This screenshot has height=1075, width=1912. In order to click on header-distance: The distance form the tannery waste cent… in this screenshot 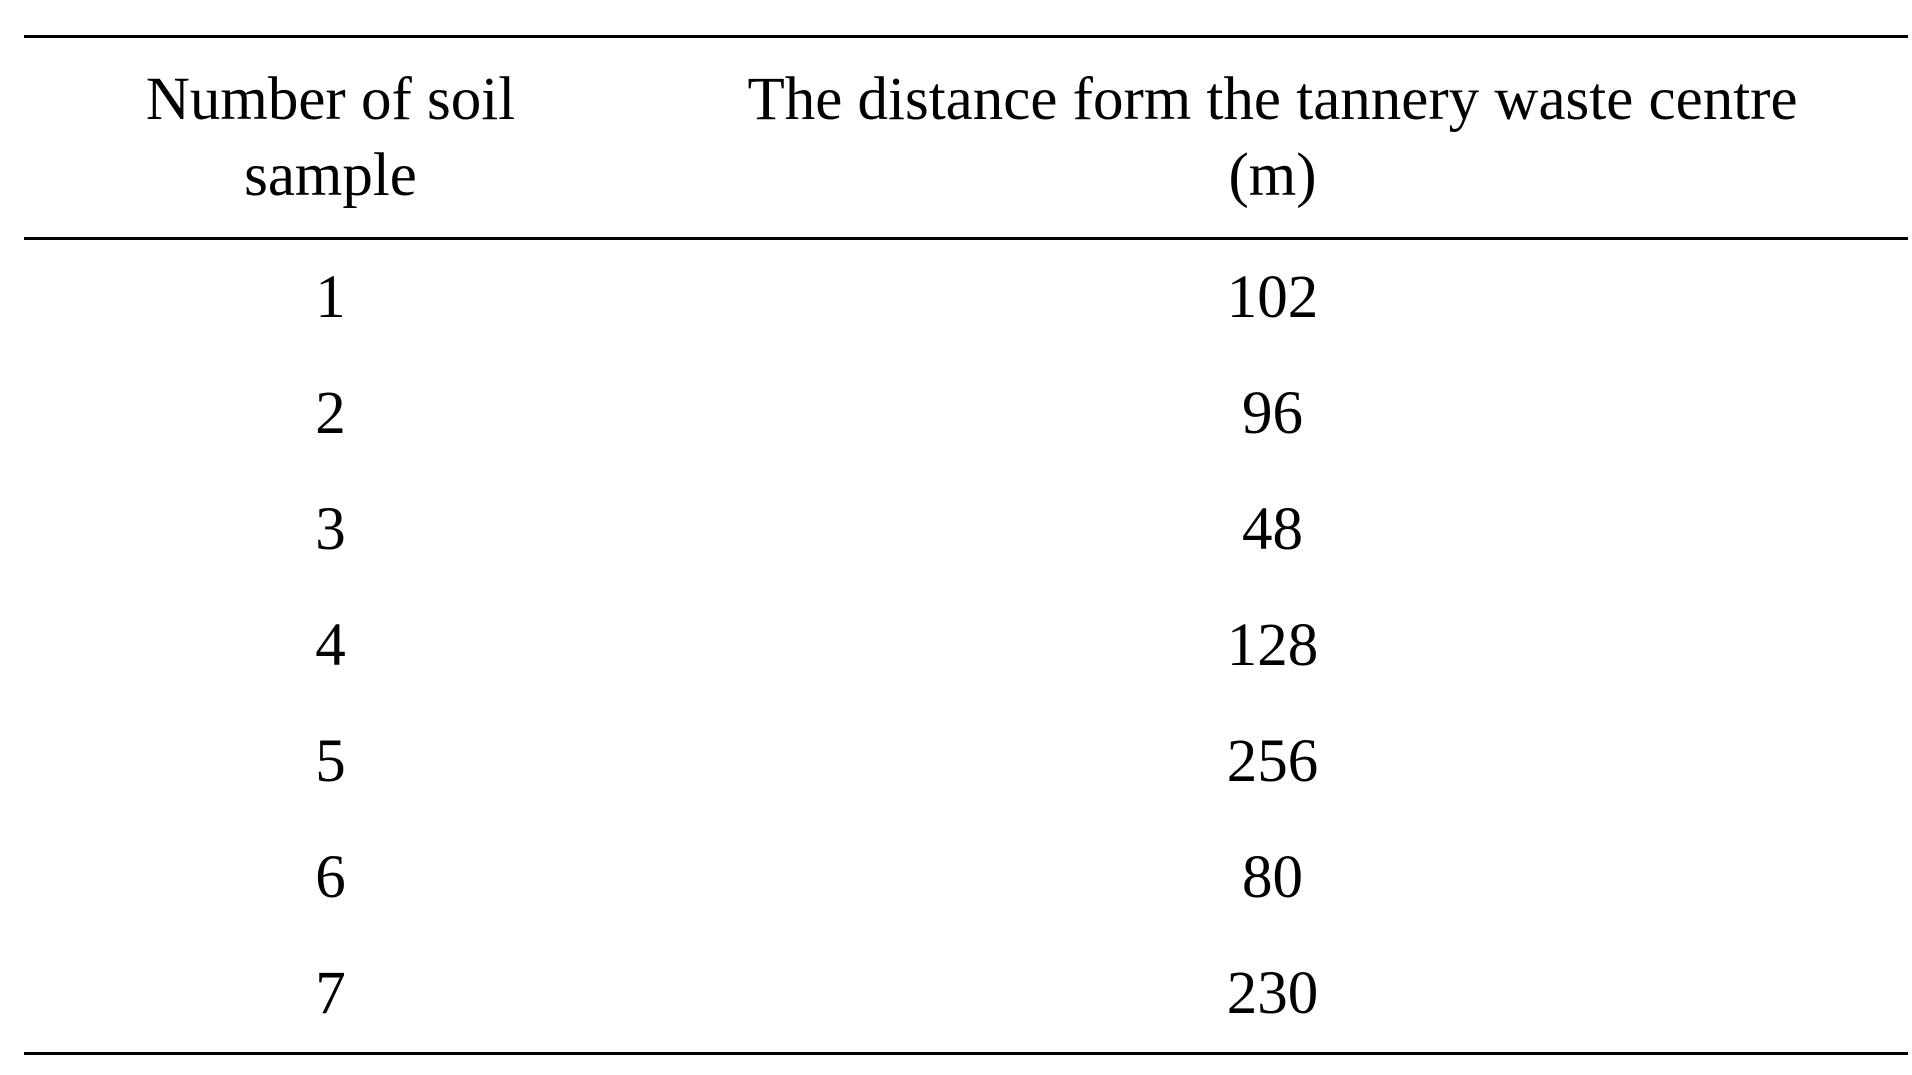, I will do `click(1272, 138)`.